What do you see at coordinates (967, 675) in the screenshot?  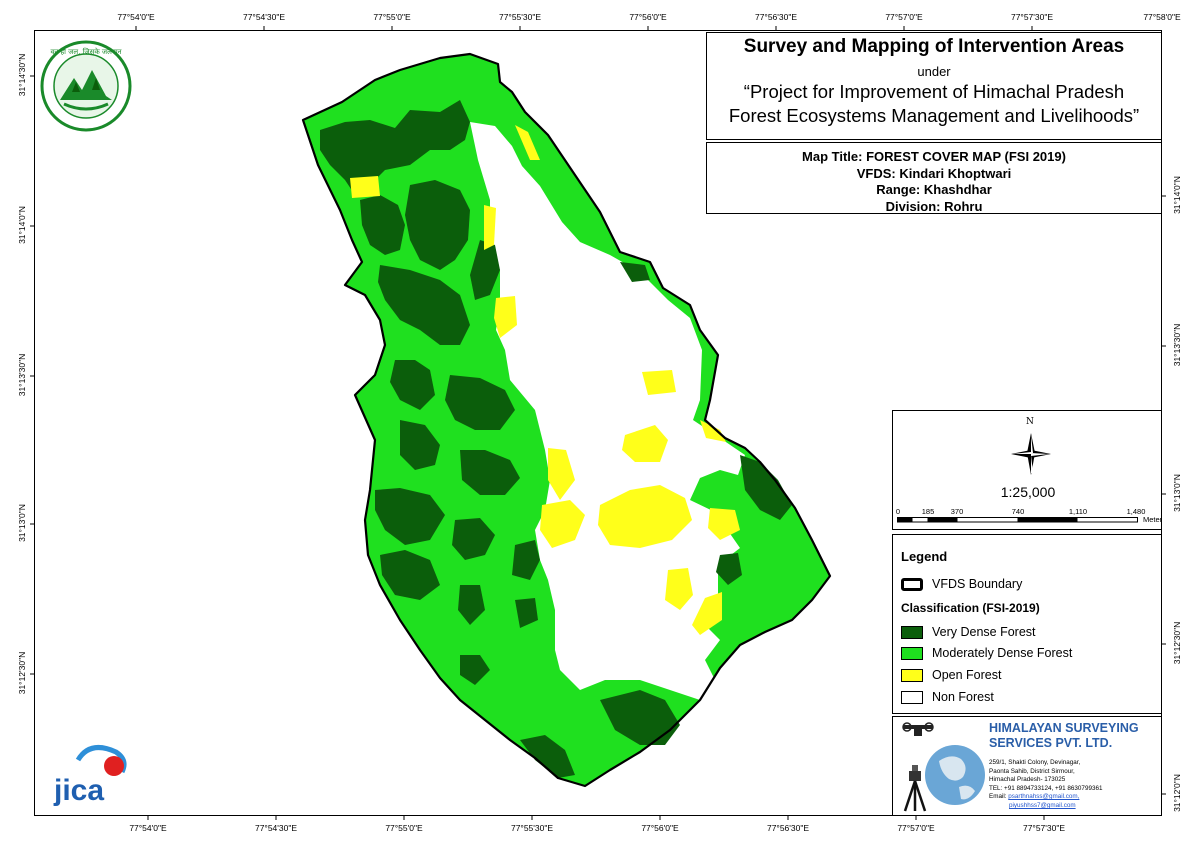 I see `legend-item-label: Open Forest` at bounding box center [967, 675].